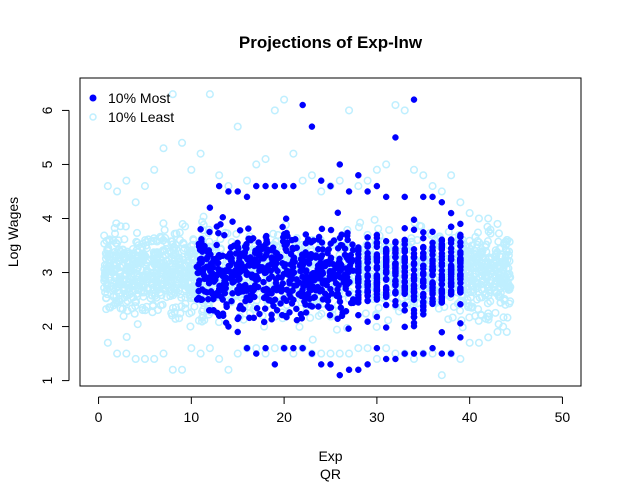 Image resolution: width=622 pixels, height=486 pixels. I want to click on y-axis-label: Log Wages, so click(13, 232).